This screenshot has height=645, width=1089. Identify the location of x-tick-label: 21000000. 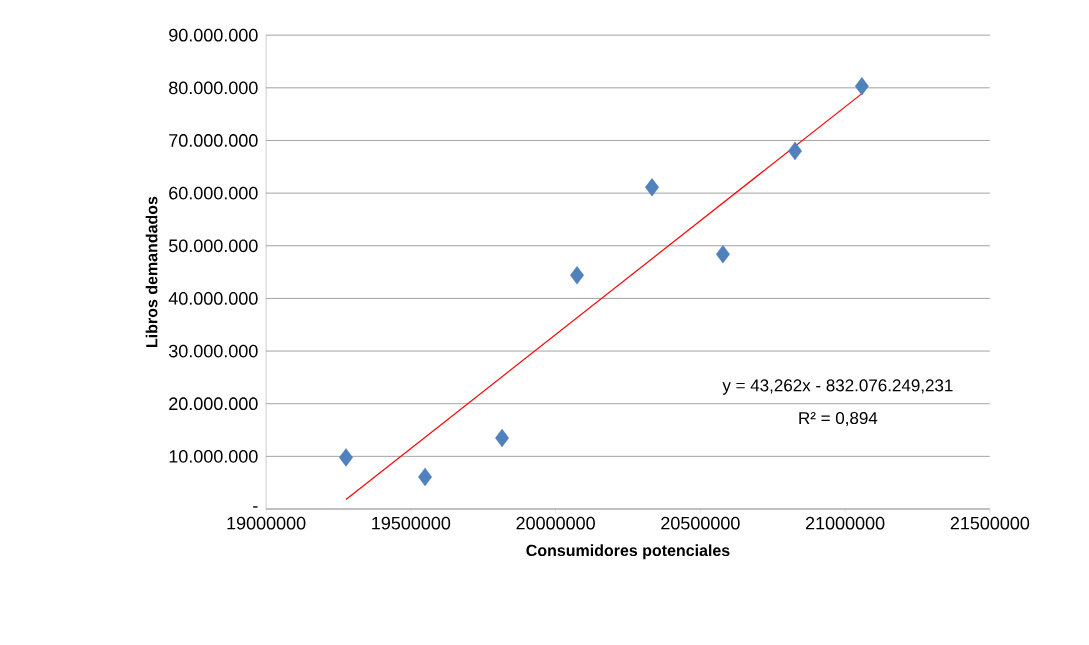
(845, 523).